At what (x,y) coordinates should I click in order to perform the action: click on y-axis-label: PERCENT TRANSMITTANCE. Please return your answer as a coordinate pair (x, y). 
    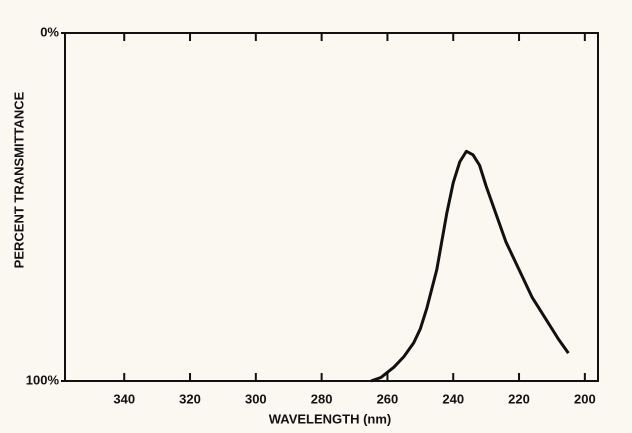
    Looking at the image, I should click on (18, 179).